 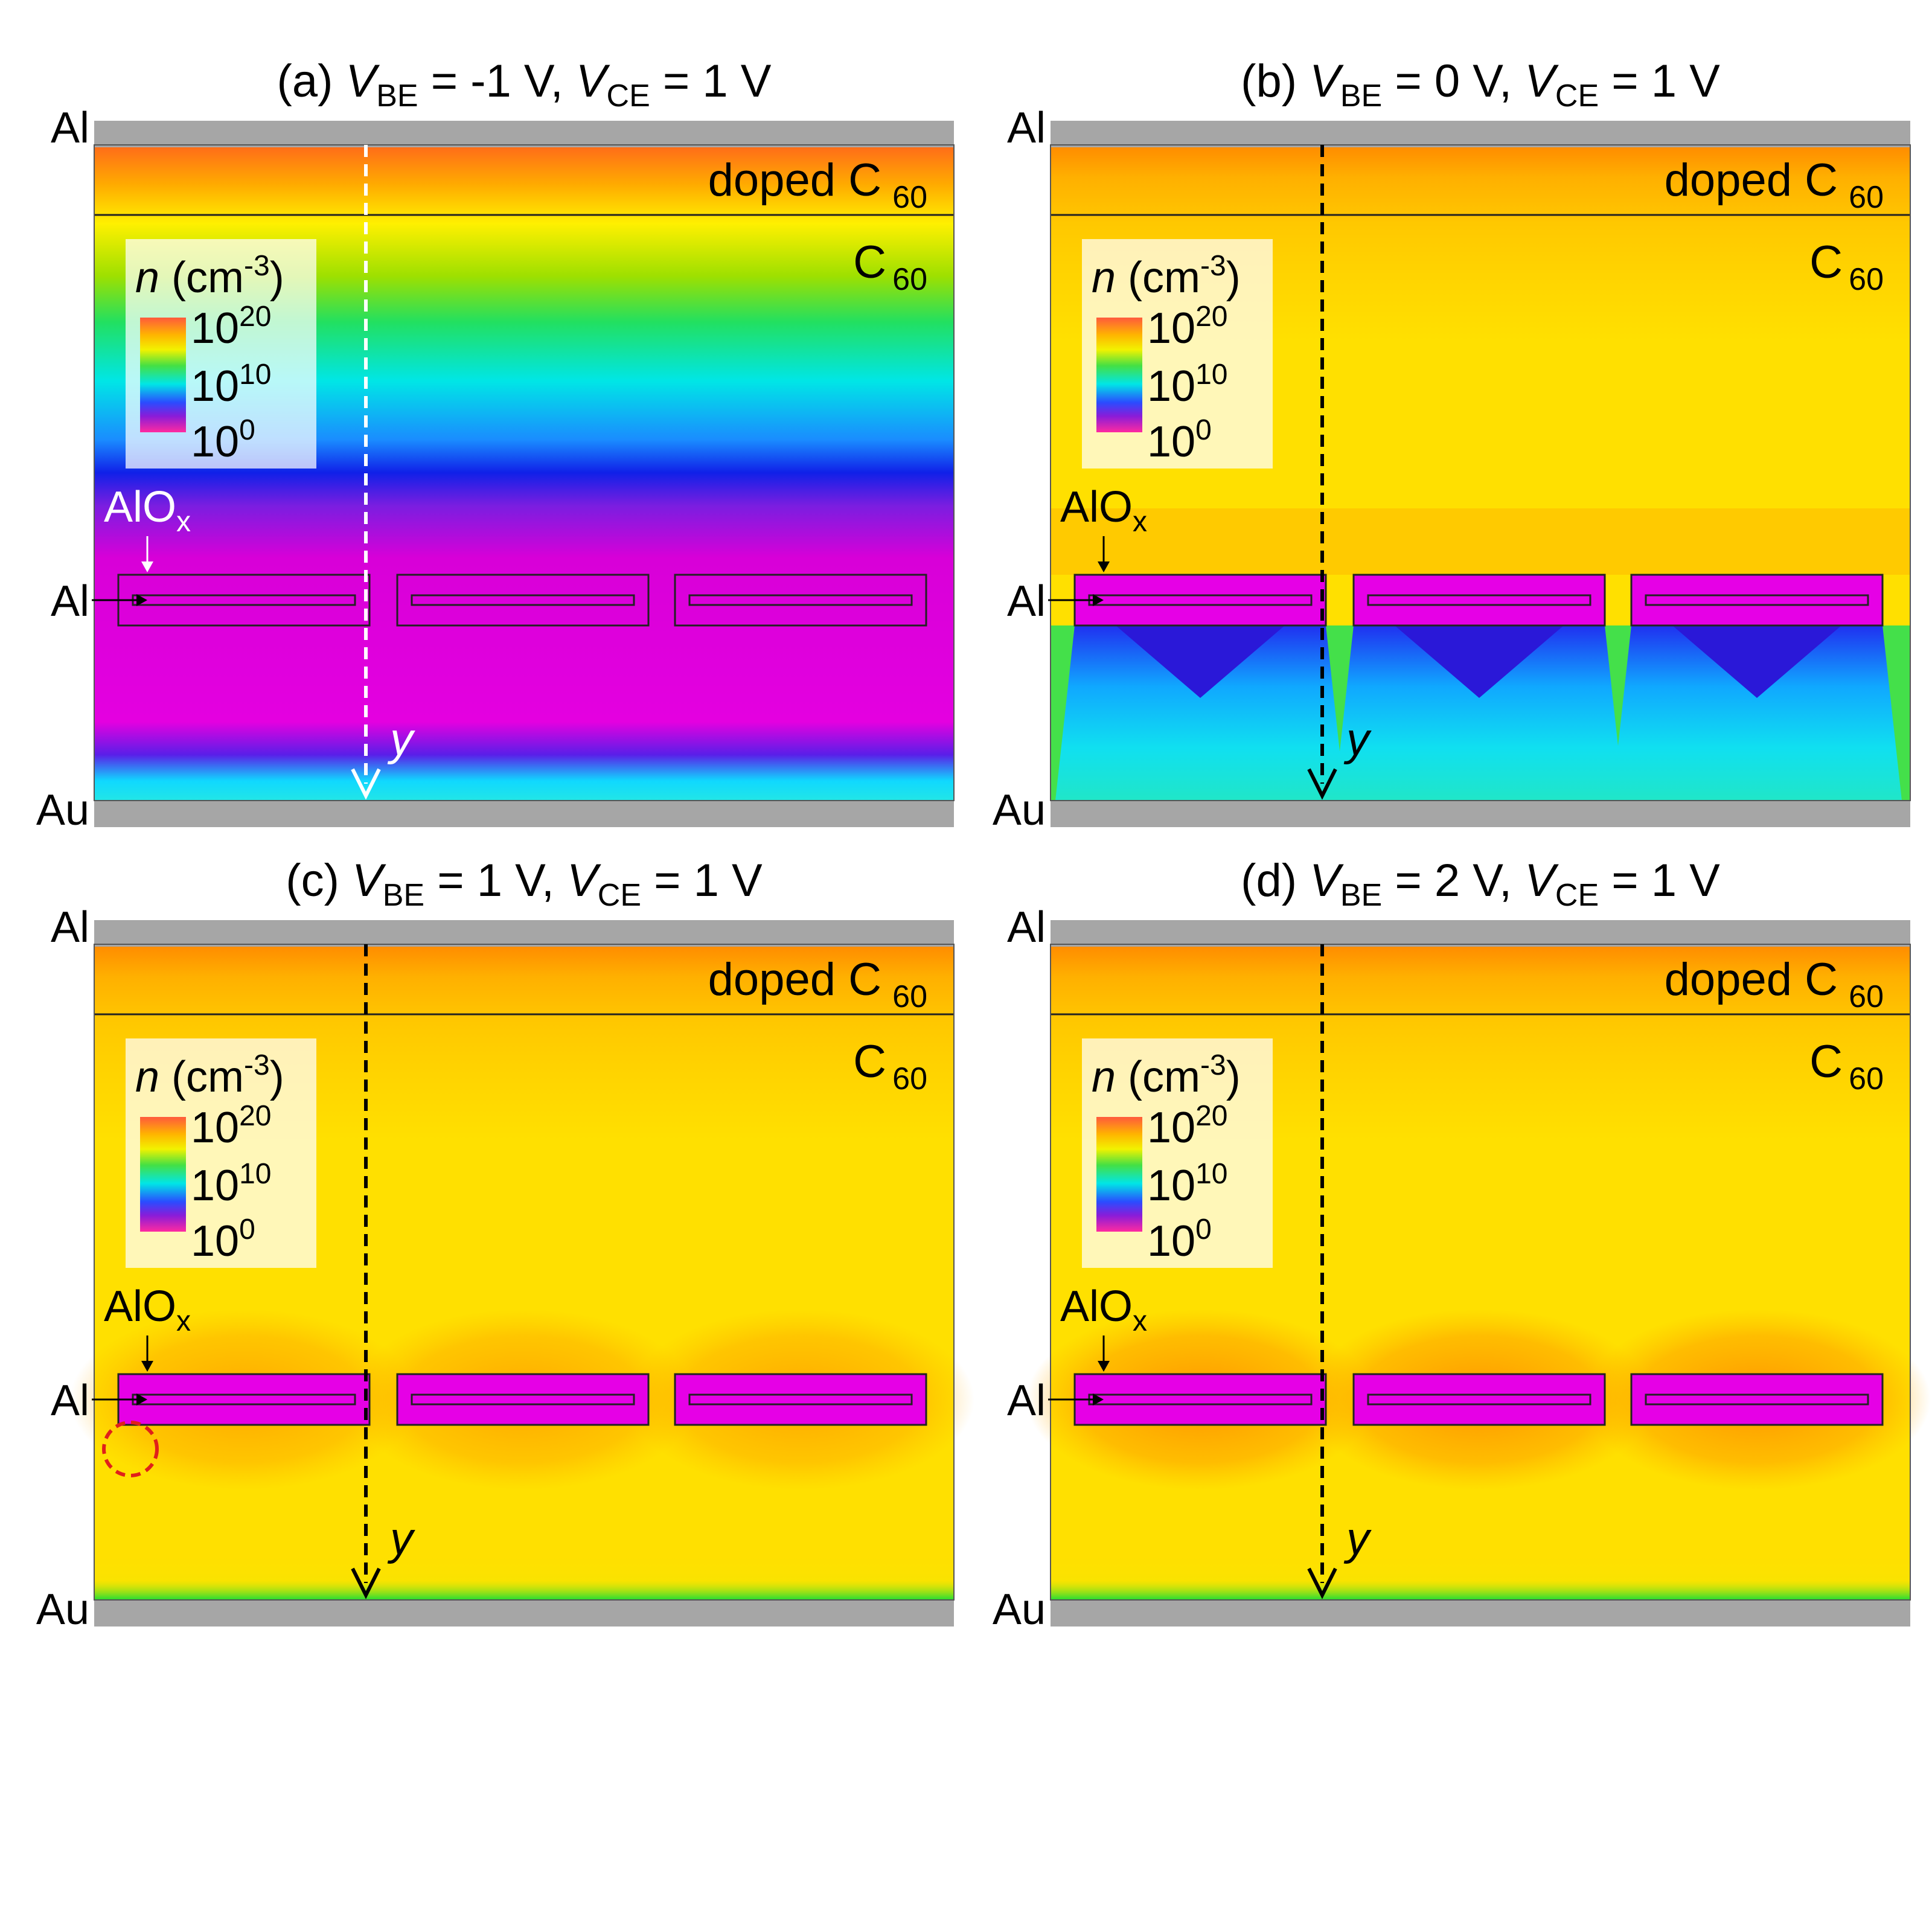 I want to click on accumulation-halo, so click(x=1481, y=541).